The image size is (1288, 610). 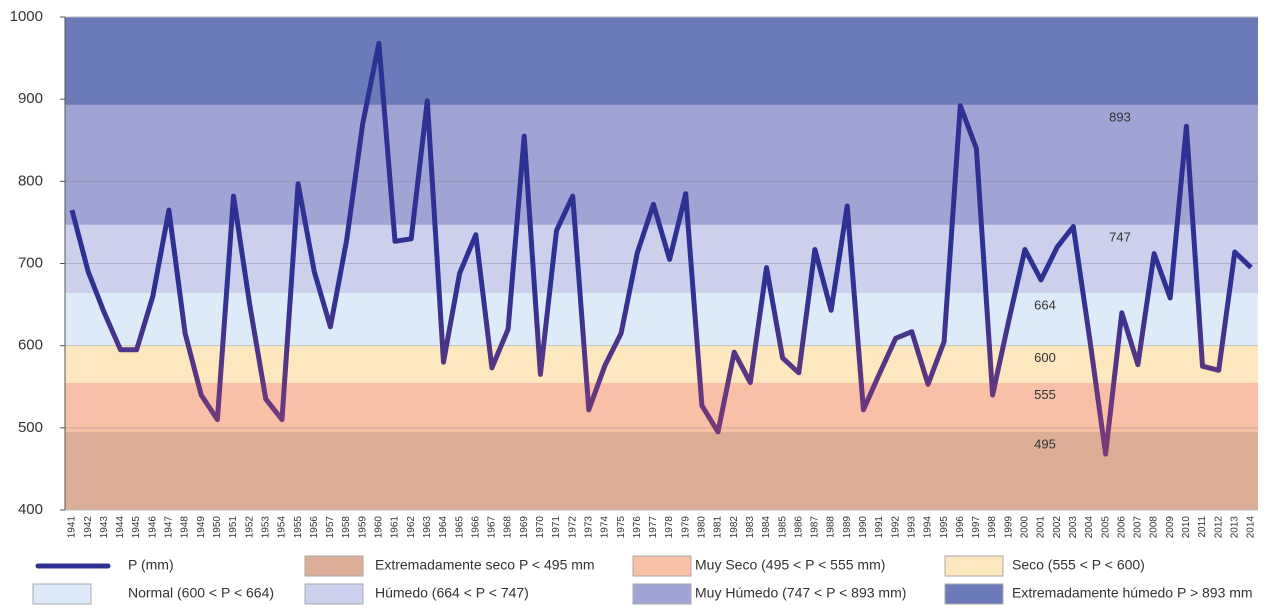 I want to click on x-tick-label: 1997, so click(x=976, y=527).